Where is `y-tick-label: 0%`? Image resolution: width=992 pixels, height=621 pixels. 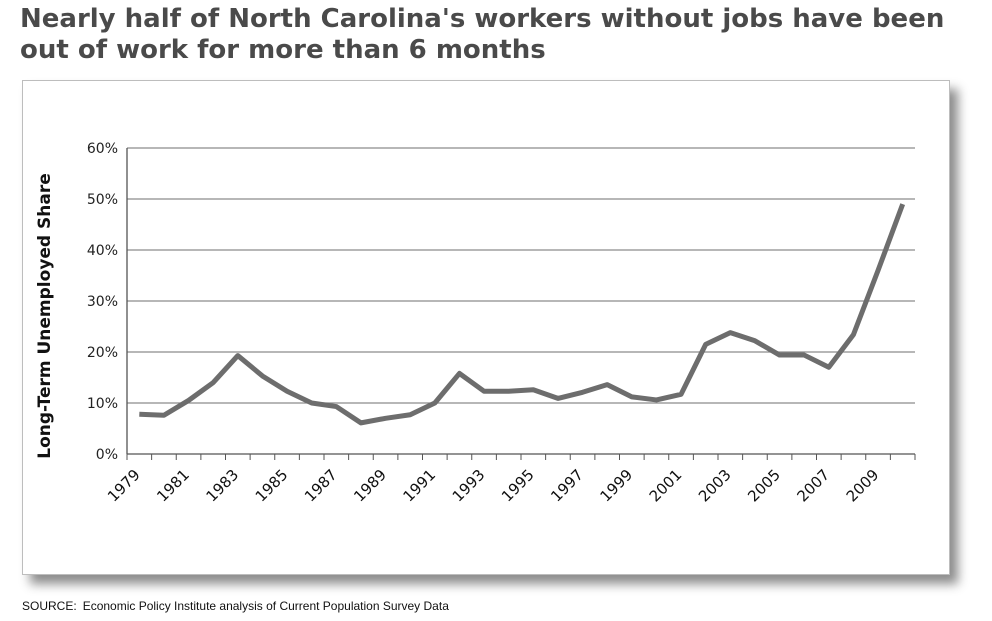
y-tick-label: 0% is located at coordinates (107, 455).